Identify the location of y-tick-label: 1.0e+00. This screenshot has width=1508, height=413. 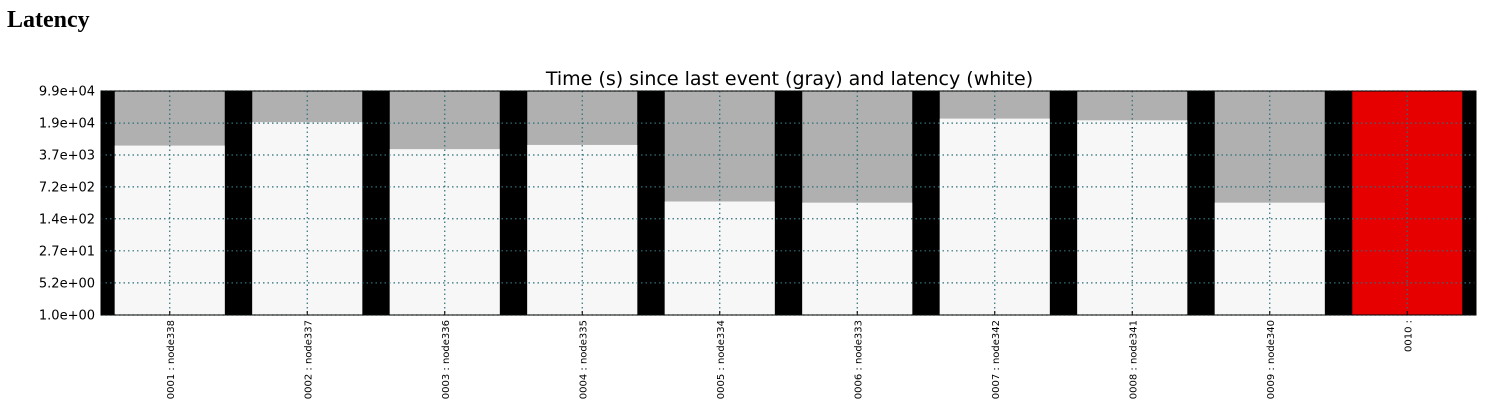
(67, 316).